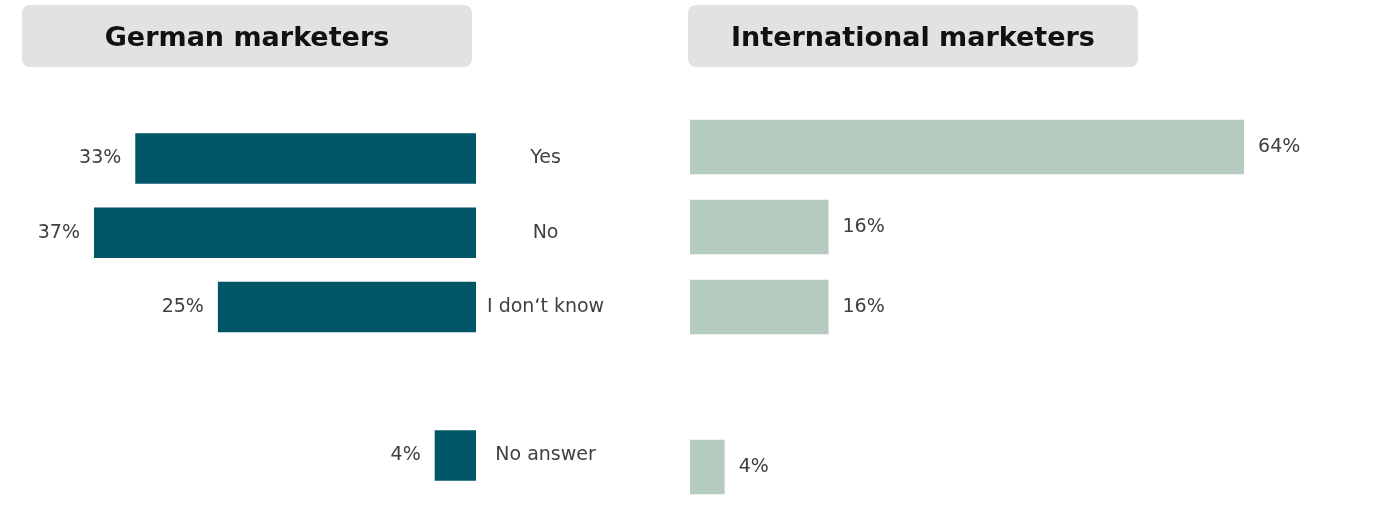 This screenshot has height=514, width=1390. Describe the element at coordinates (1279, 144) in the screenshot. I see `data-label: 64%` at that location.